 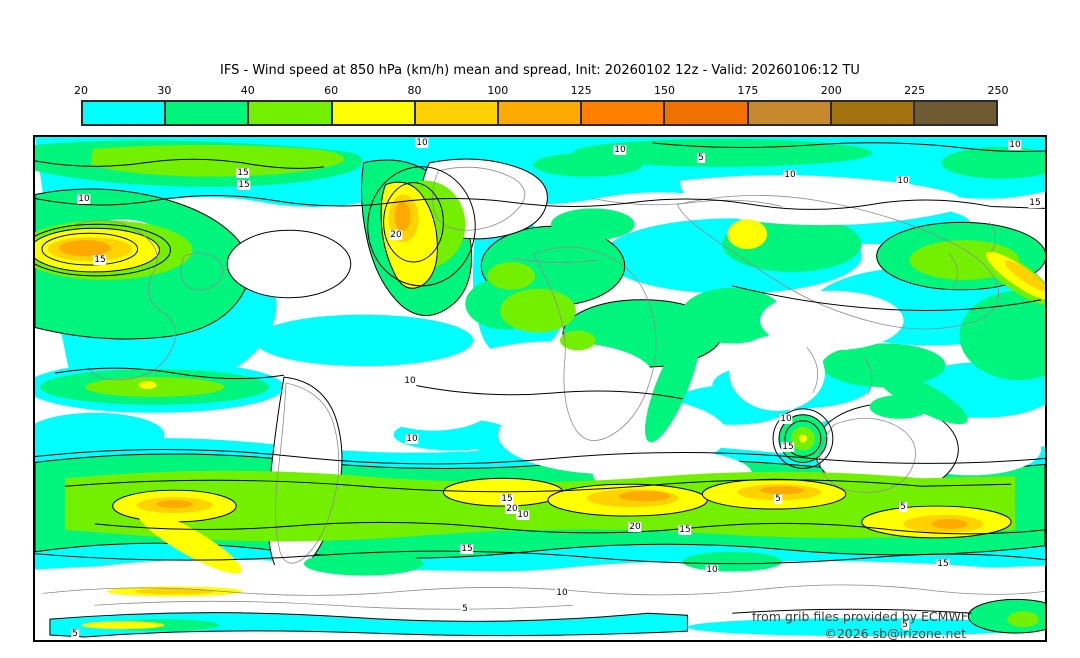 What do you see at coordinates (164, 90) in the screenshot?
I see `colorbar-tick: 30` at bounding box center [164, 90].